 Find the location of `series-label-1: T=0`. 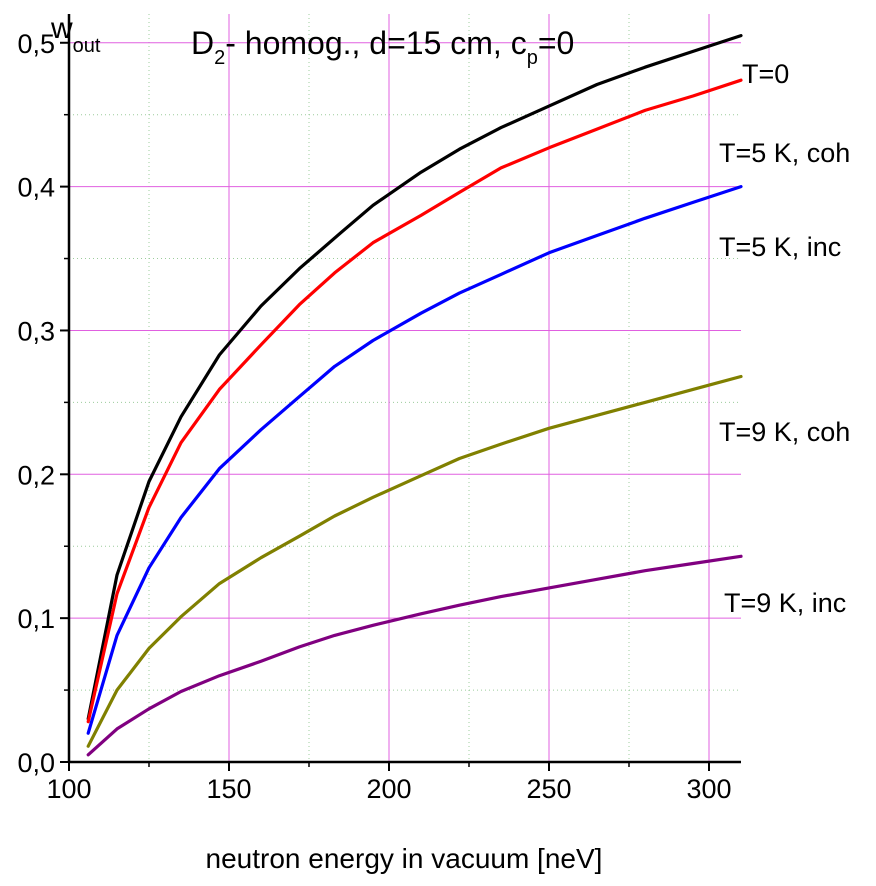

series-label-1: T=0 is located at coordinates (765, 74).